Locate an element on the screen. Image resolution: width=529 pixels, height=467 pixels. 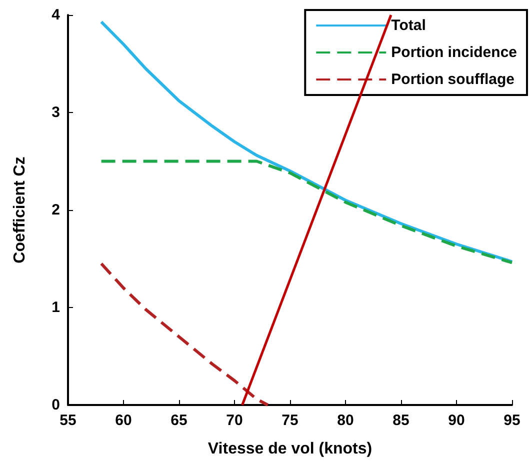
legend-label: Total is located at coordinates (408, 25).